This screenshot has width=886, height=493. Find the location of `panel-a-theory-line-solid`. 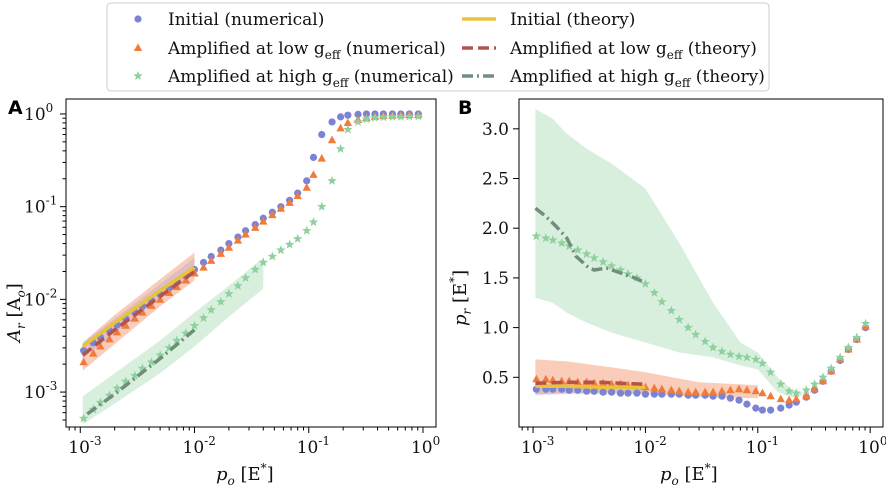

panel-a-theory-line-solid is located at coordinates (138, 307).